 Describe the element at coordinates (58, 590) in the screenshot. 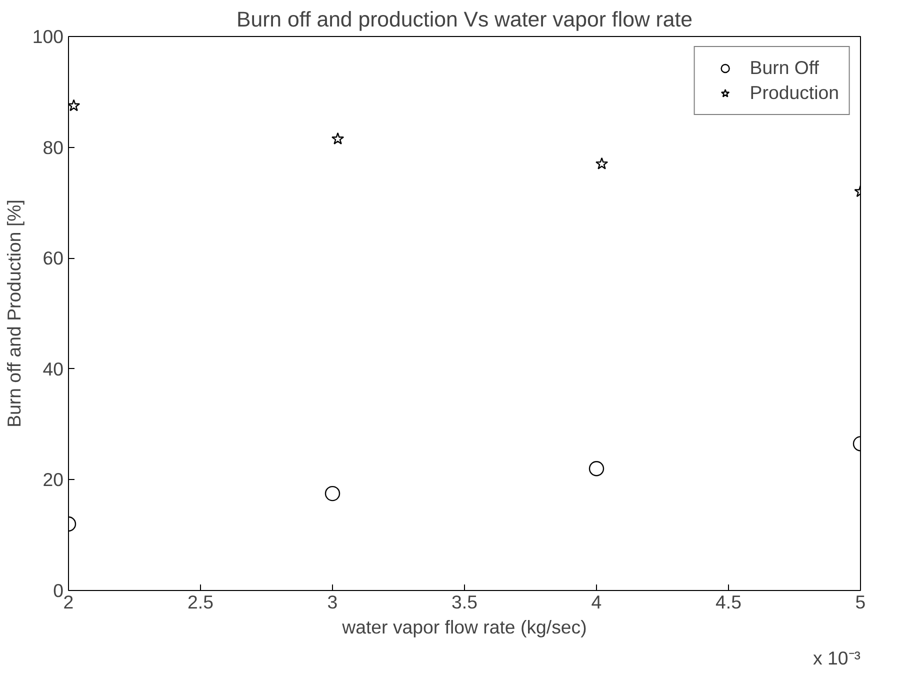

I see `y-tick-label: 0` at that location.